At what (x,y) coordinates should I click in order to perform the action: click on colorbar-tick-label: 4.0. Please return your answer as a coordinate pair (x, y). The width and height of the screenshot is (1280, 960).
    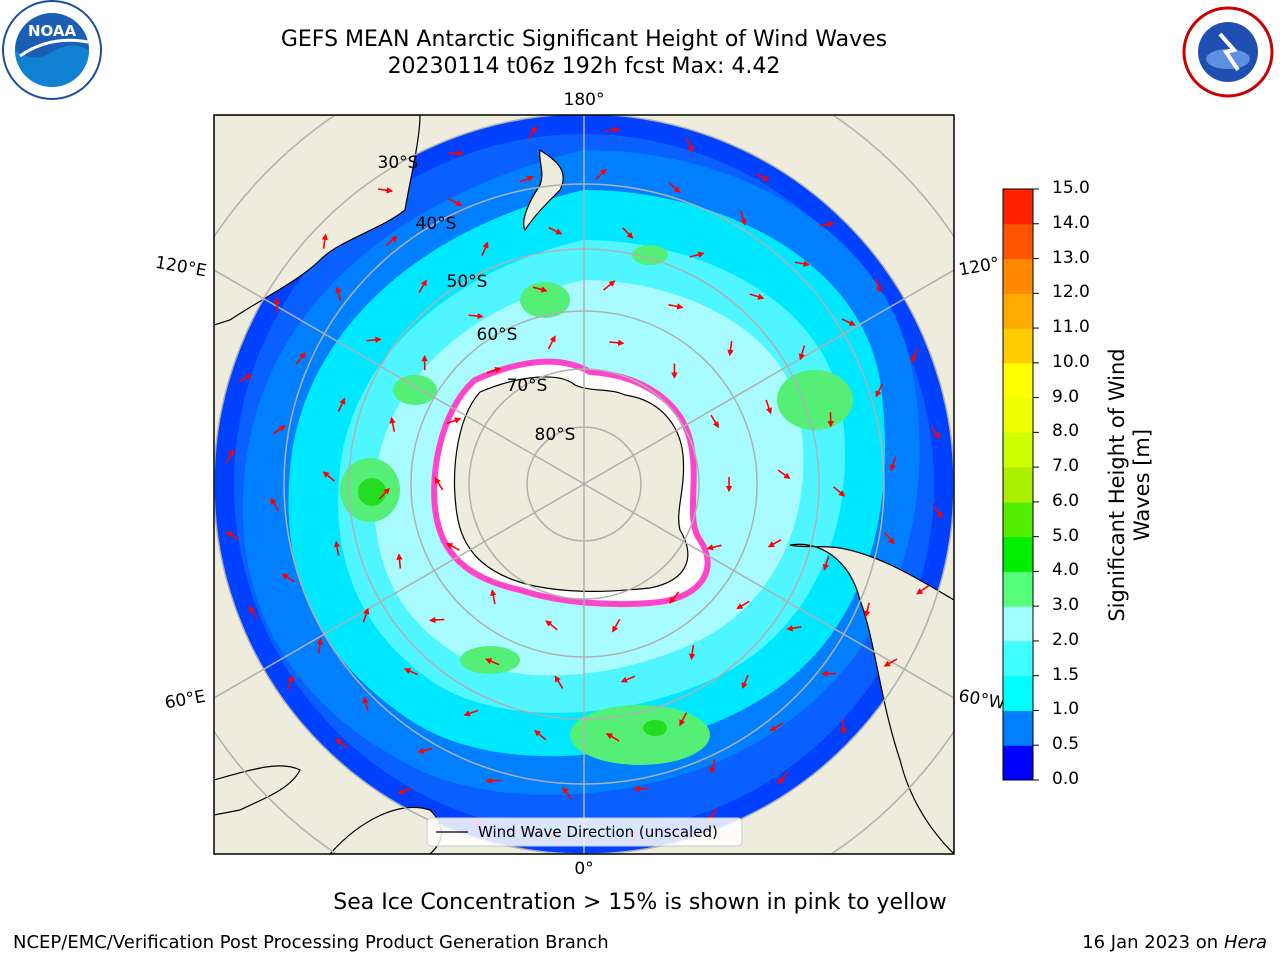
    Looking at the image, I should click on (1066, 570).